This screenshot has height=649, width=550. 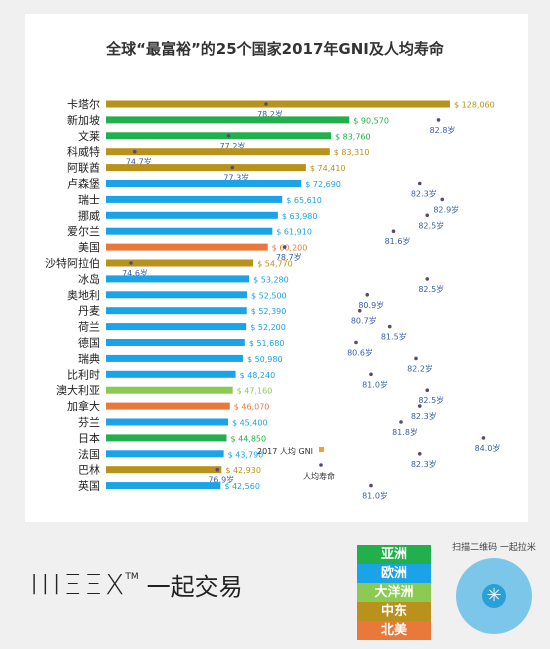 I want to click on country-label: 瑞士, so click(x=89, y=199).